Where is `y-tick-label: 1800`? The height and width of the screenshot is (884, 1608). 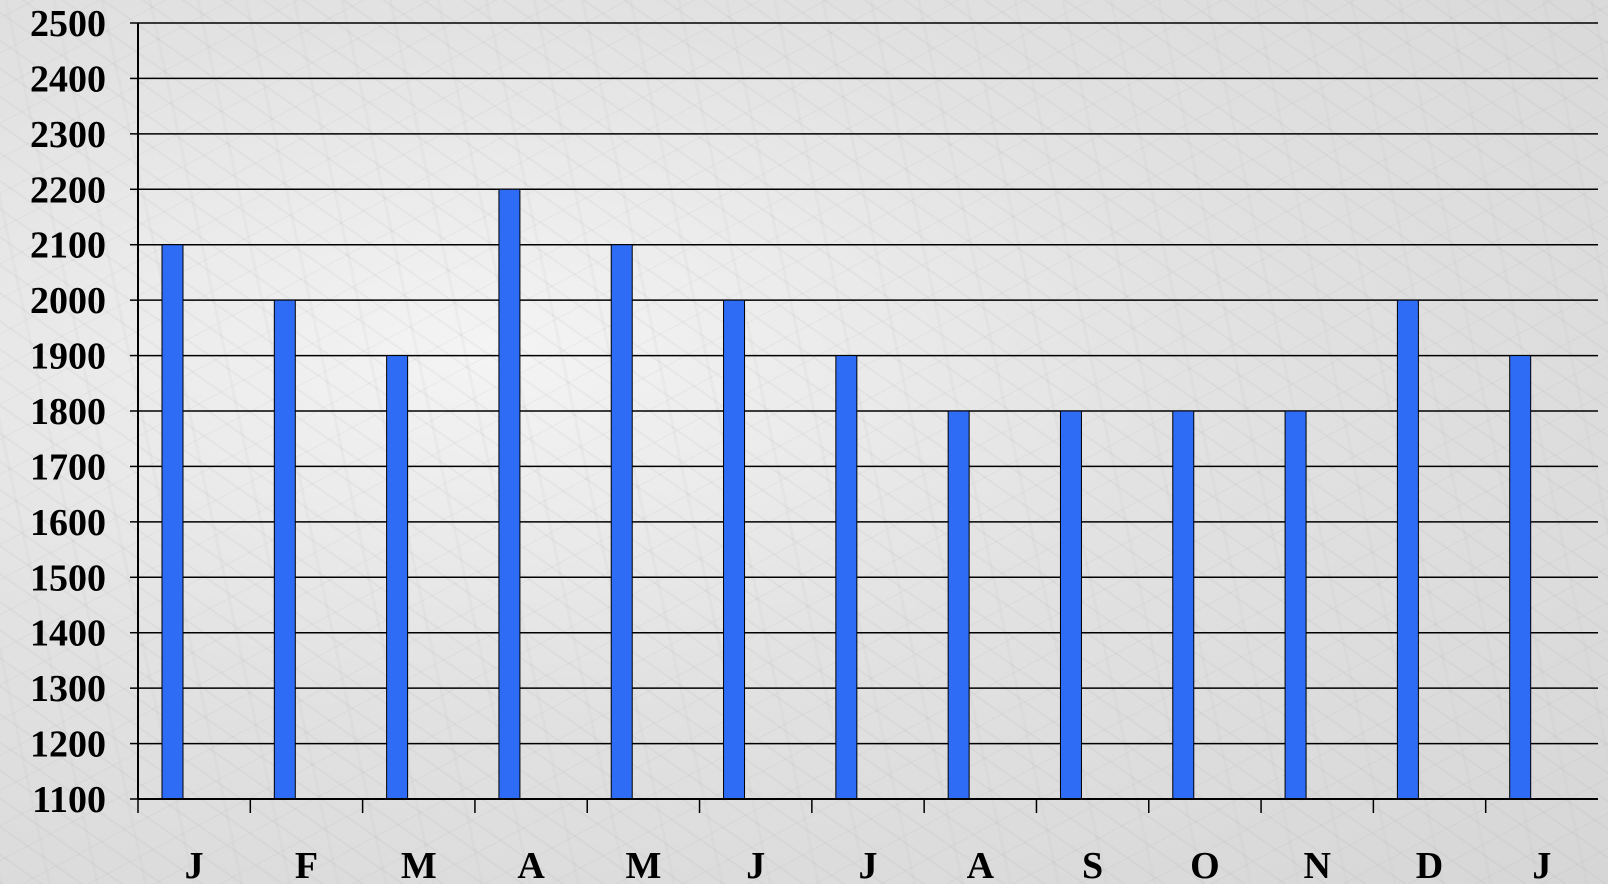 y-tick-label: 1800 is located at coordinates (68, 412).